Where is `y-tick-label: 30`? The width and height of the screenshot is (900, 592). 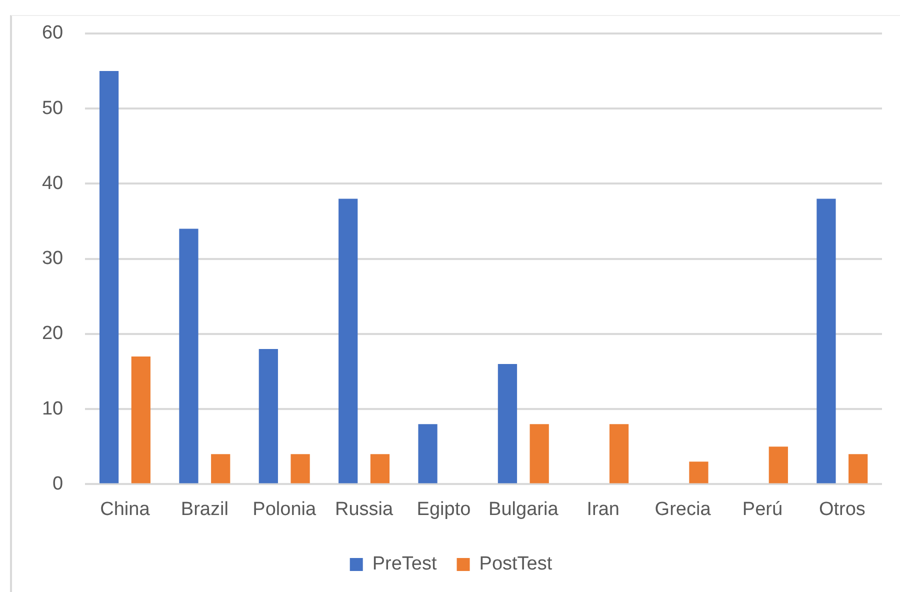
y-tick-label: 30 is located at coordinates (53, 259).